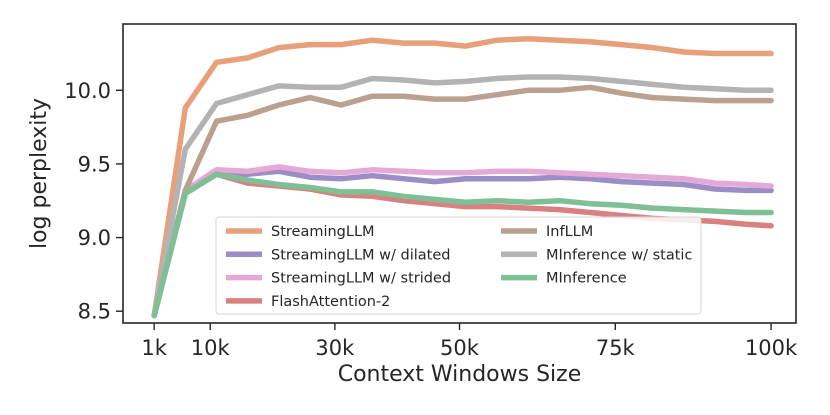 The height and width of the screenshot is (415, 830). Describe the element at coordinates (460, 348) in the screenshot. I see `x-tick-label: 50k` at that location.